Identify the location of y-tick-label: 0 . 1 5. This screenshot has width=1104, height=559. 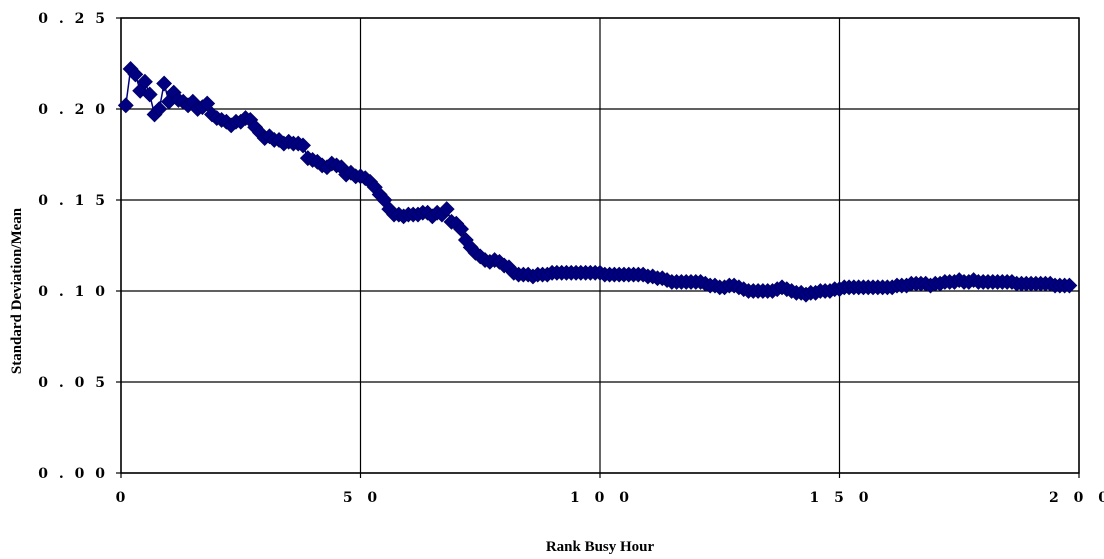
(73, 201).